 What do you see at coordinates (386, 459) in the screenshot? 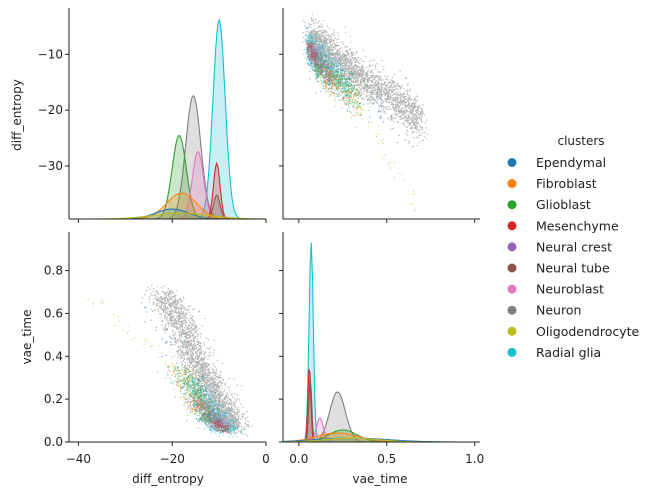
I see `x-vae-time-tick-label: 0.5` at bounding box center [386, 459].